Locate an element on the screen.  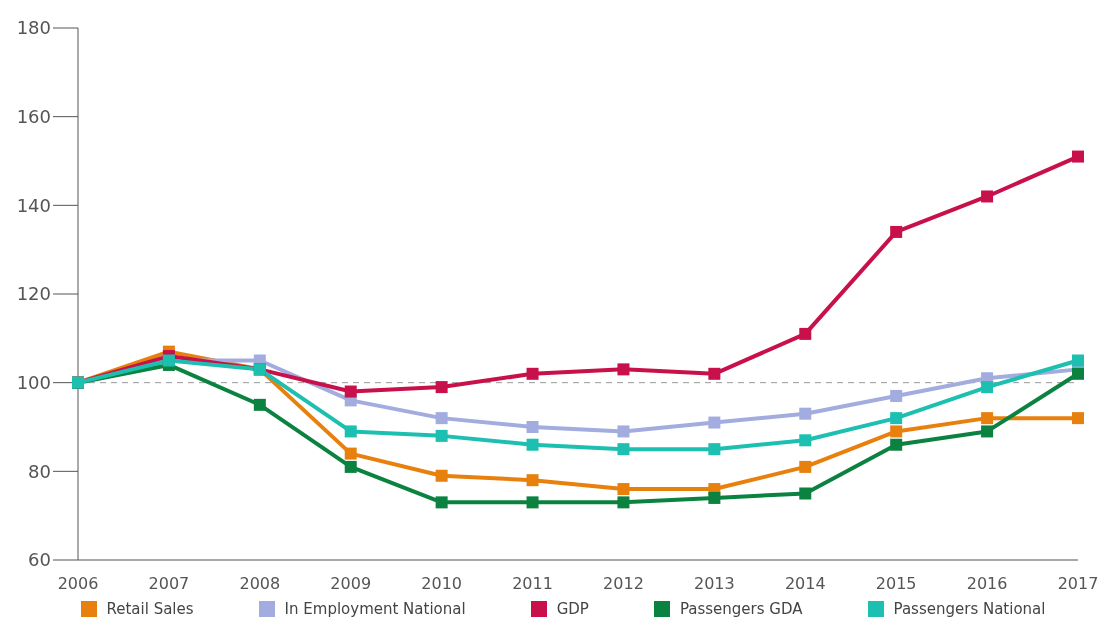
legend-label: Passengers National is located at coordinates (969, 609).